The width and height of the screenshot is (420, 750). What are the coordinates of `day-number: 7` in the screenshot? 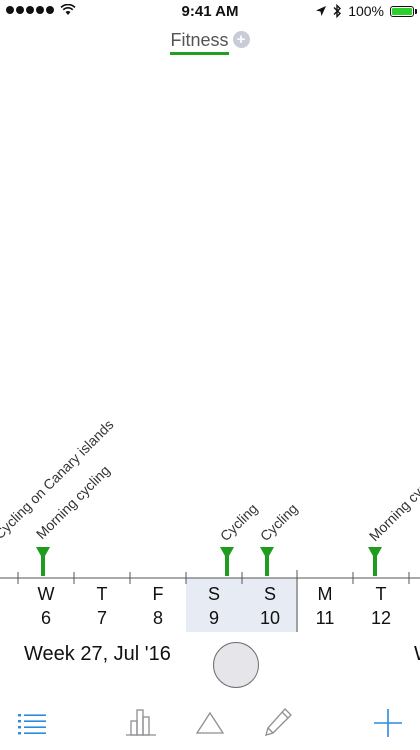 It's located at (102, 618).